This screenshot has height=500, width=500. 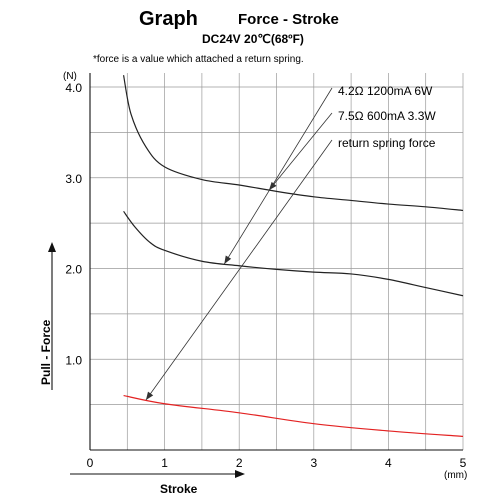 I want to click on chart-title-suffix: Force - Stroke, so click(x=288, y=19).